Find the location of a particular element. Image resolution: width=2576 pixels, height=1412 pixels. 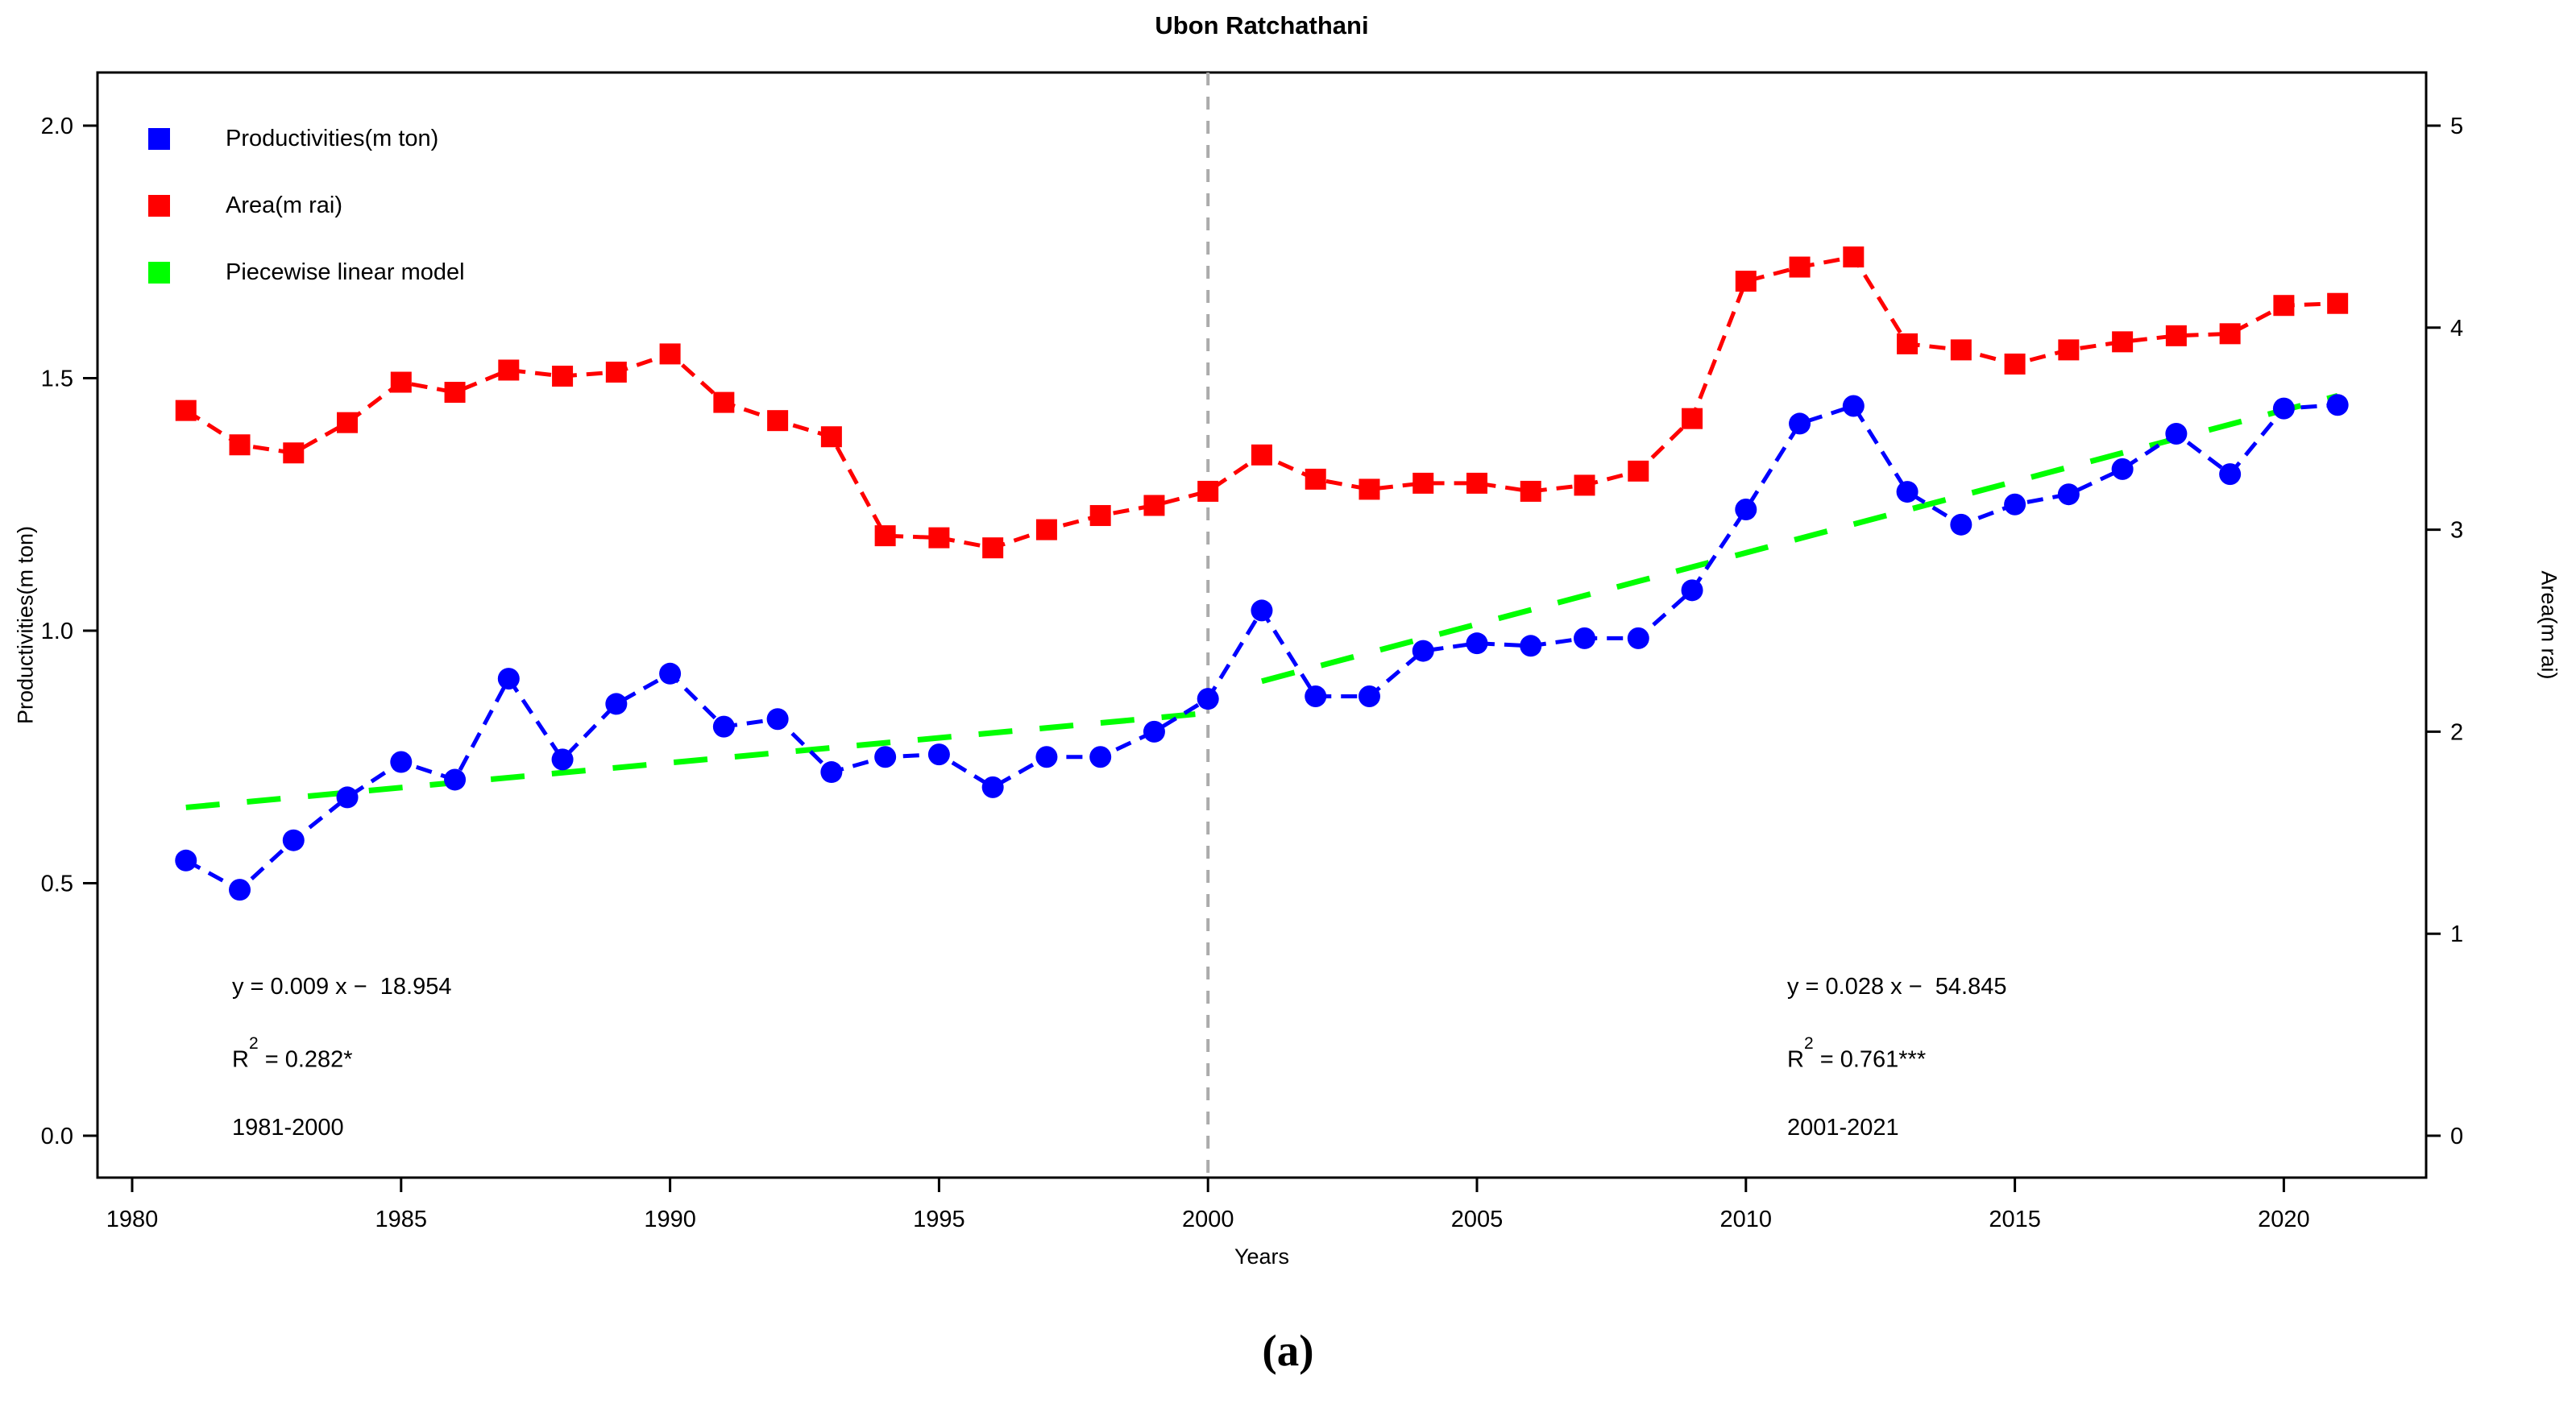

x-tick-label: 1980 is located at coordinates (132, 1219).